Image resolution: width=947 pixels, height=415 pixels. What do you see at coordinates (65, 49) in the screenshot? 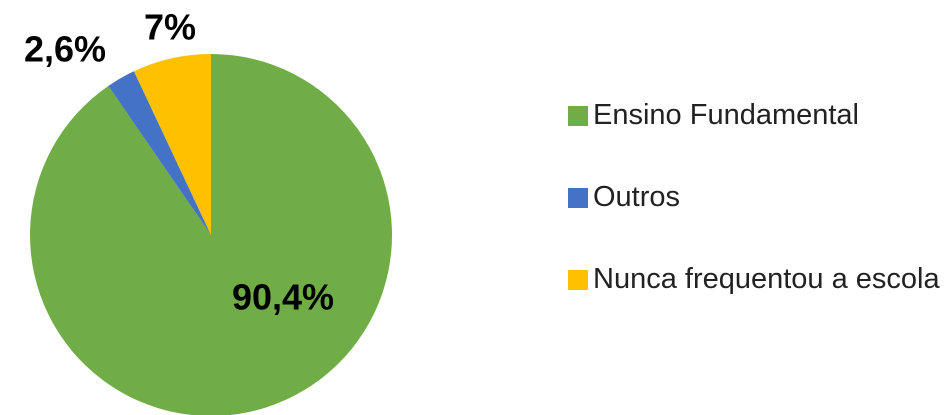
I see `data-label: 2,6%` at bounding box center [65, 49].